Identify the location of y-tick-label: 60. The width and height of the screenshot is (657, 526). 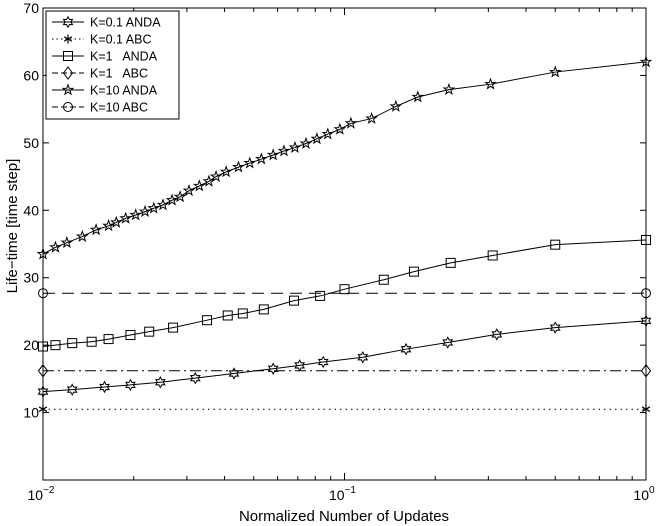
(31, 75).